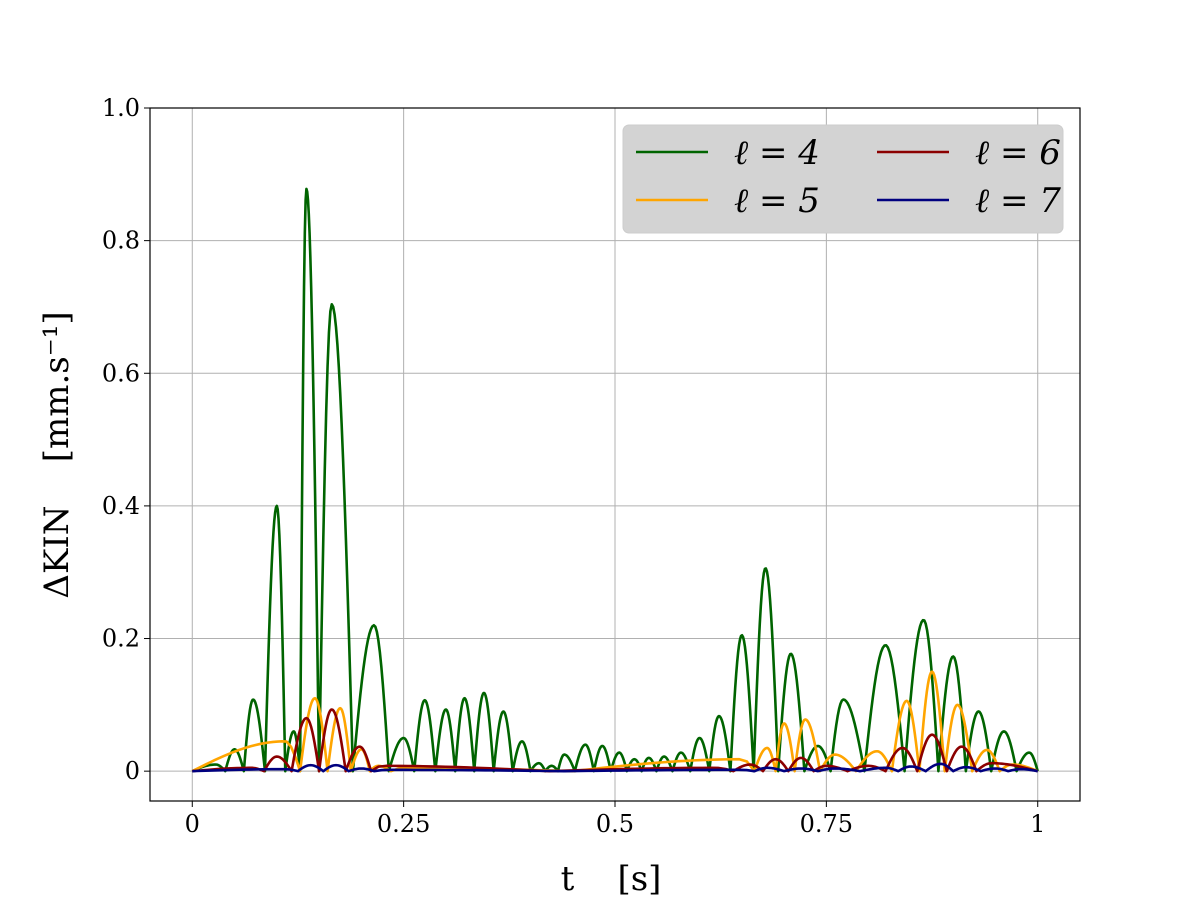  What do you see at coordinates (1018, 201) in the screenshot?
I see `legend-label: ℓ = 7` at bounding box center [1018, 201].